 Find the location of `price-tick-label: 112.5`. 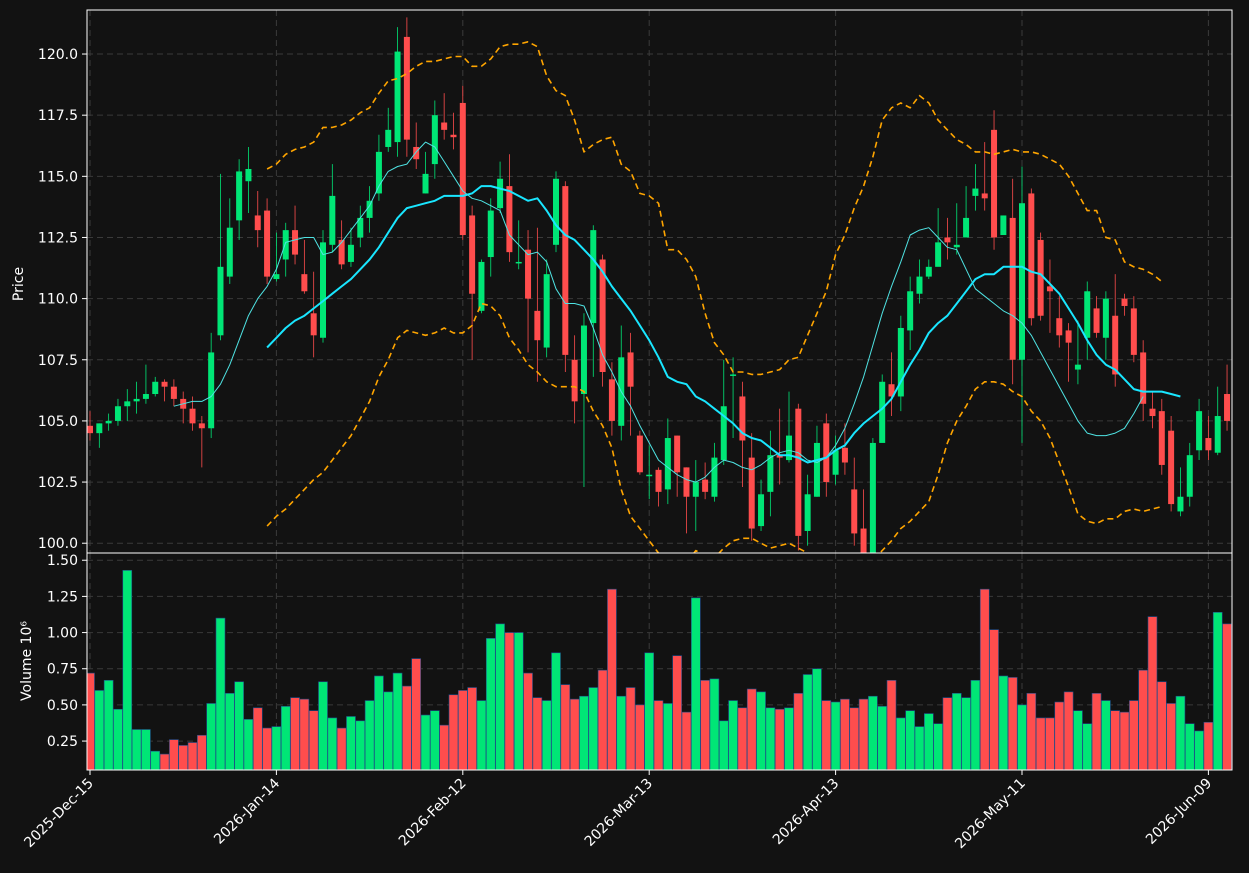

price-tick-label: 112.5 is located at coordinates (58, 238).